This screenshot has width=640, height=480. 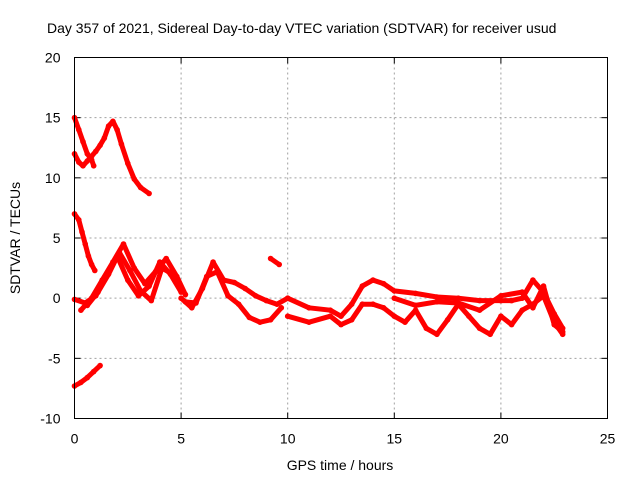 I want to click on x-tick-labels: 0 5 10 15 20 25, so click(x=343, y=439).